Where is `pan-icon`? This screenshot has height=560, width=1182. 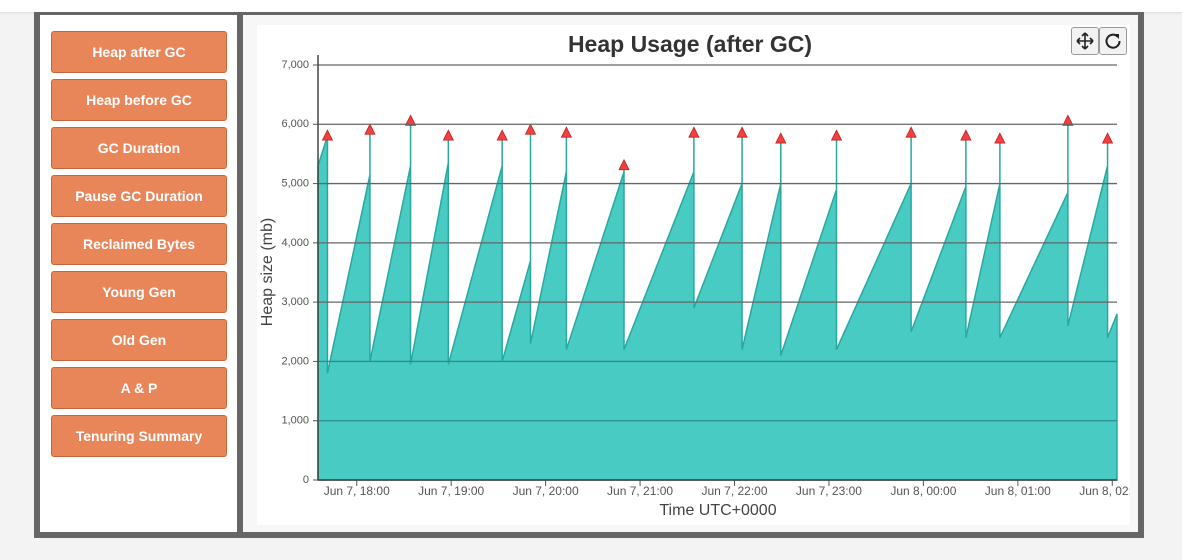
pan-icon is located at coordinates (1085, 41).